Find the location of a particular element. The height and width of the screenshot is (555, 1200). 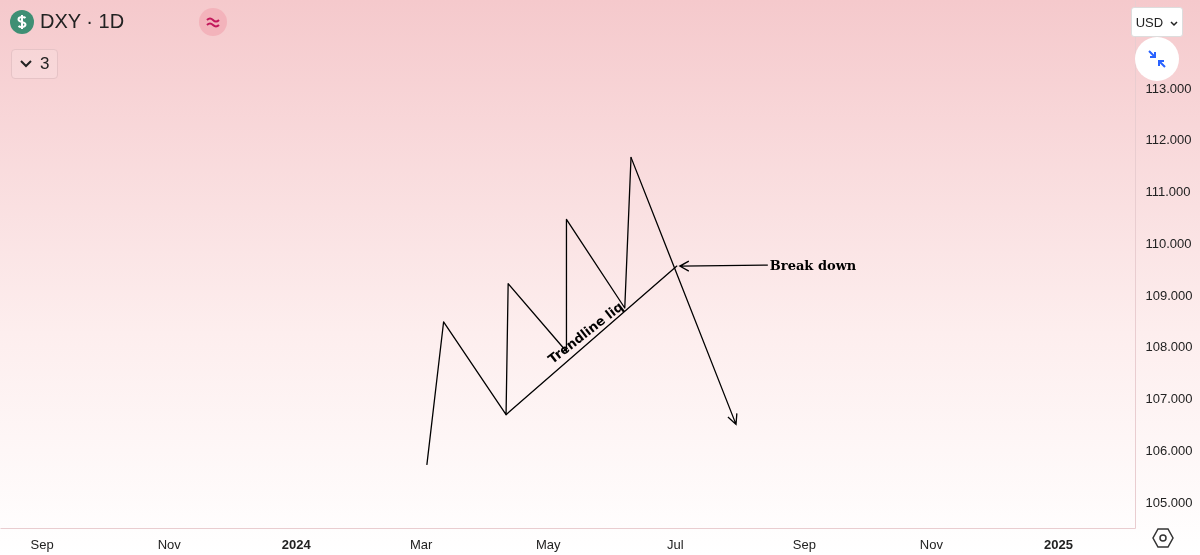

x-tick-label: 2024 is located at coordinates (296, 544).